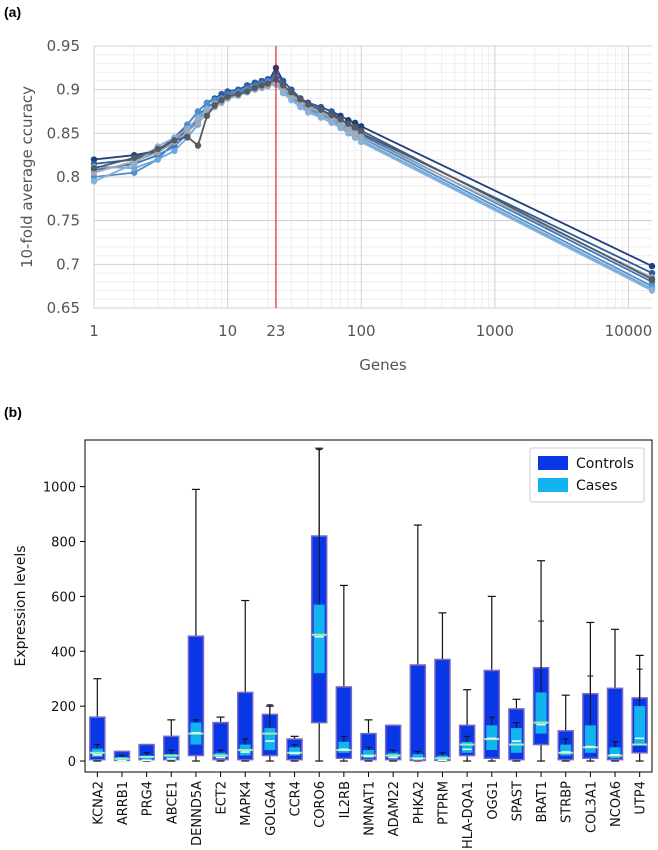 The height and width of the screenshot is (850, 658). What do you see at coordinates (443, 803) in the screenshot?
I see `x-tick-label: PTPRM` at bounding box center [443, 803].